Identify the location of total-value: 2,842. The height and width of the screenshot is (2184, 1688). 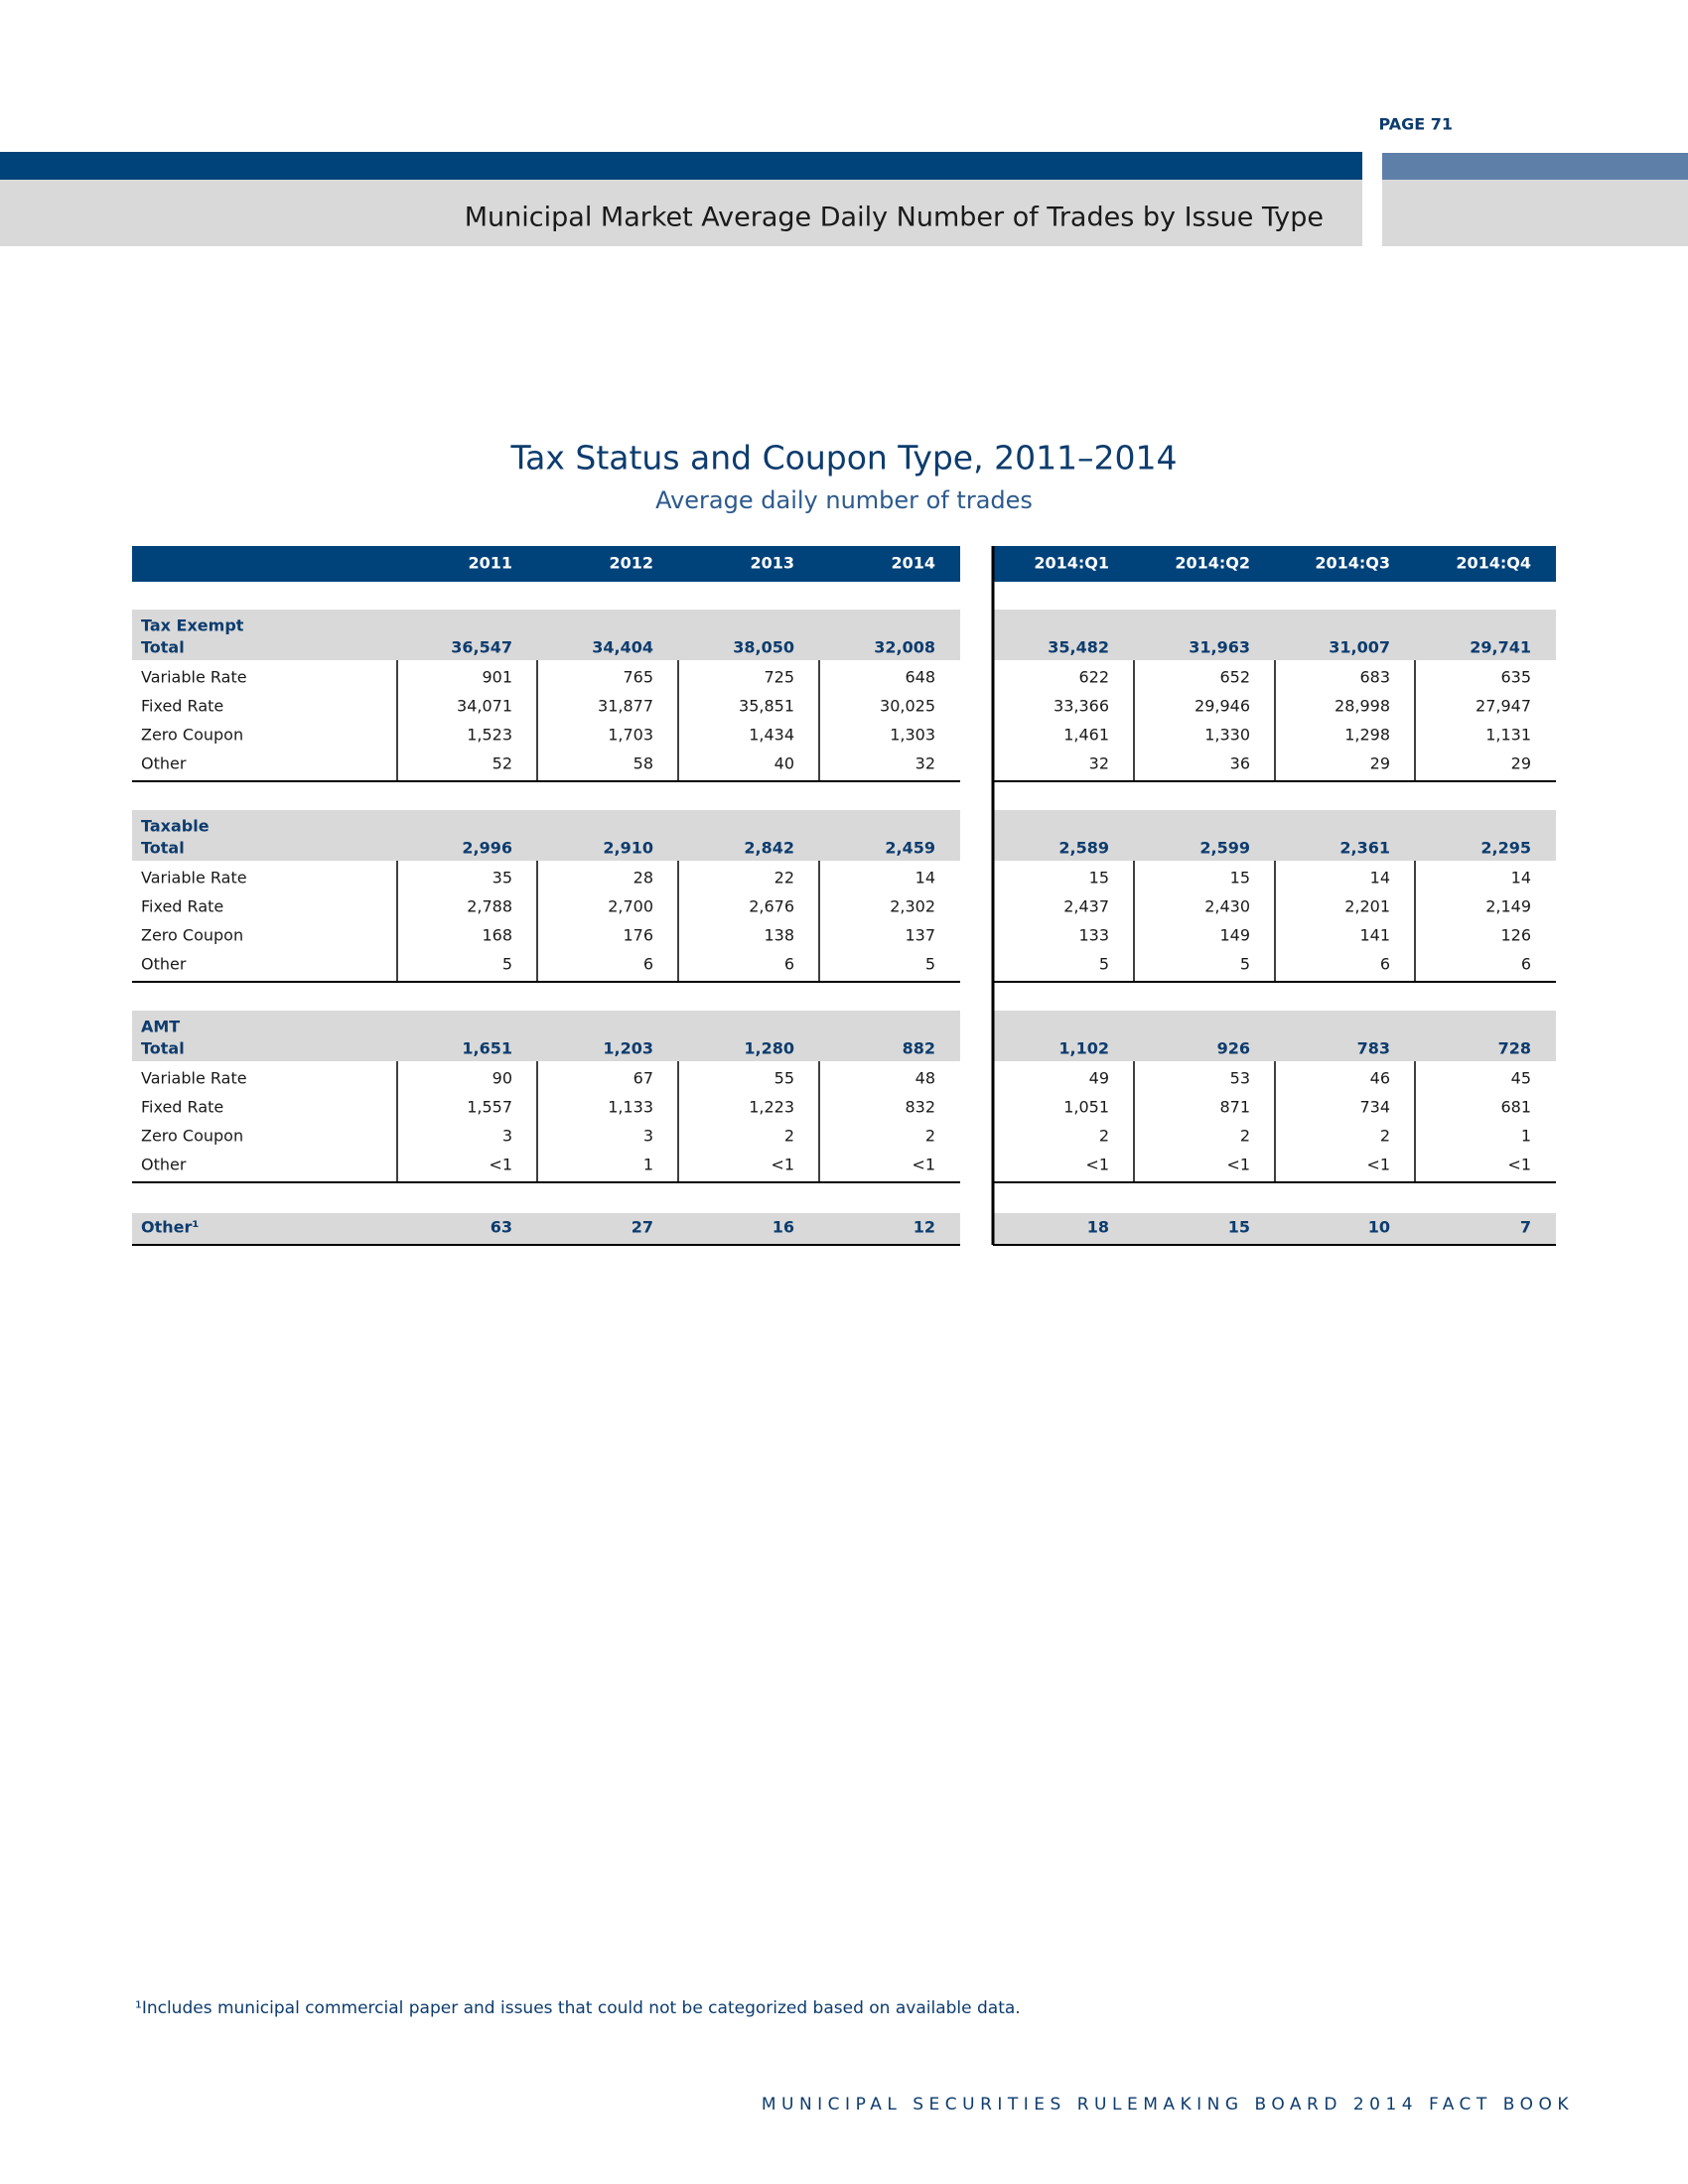
(769, 848).